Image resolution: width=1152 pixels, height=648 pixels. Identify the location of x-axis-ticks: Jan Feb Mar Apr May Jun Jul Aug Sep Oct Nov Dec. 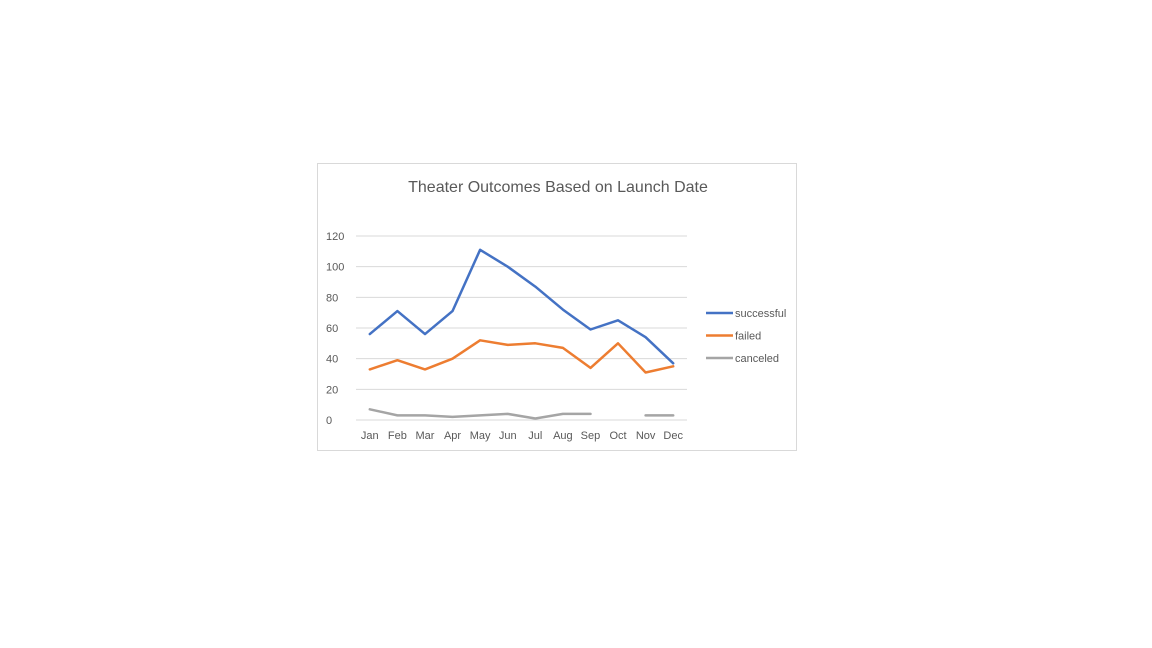
(522, 436).